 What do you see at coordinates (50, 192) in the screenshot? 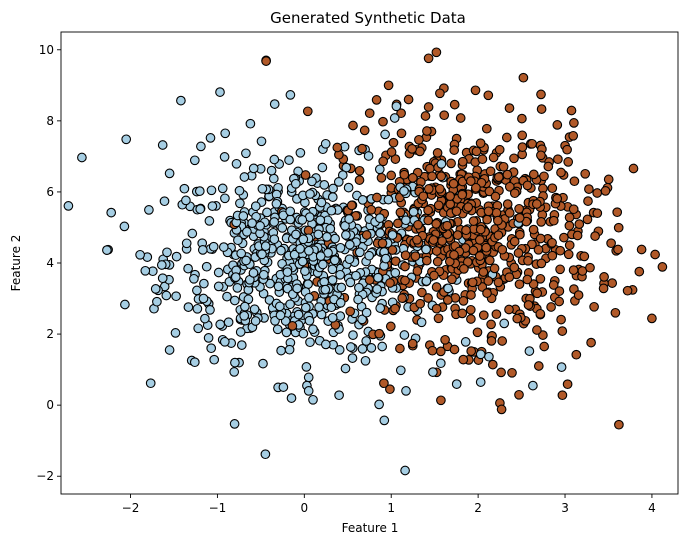
I see `y-tick-label: 6` at bounding box center [50, 192].